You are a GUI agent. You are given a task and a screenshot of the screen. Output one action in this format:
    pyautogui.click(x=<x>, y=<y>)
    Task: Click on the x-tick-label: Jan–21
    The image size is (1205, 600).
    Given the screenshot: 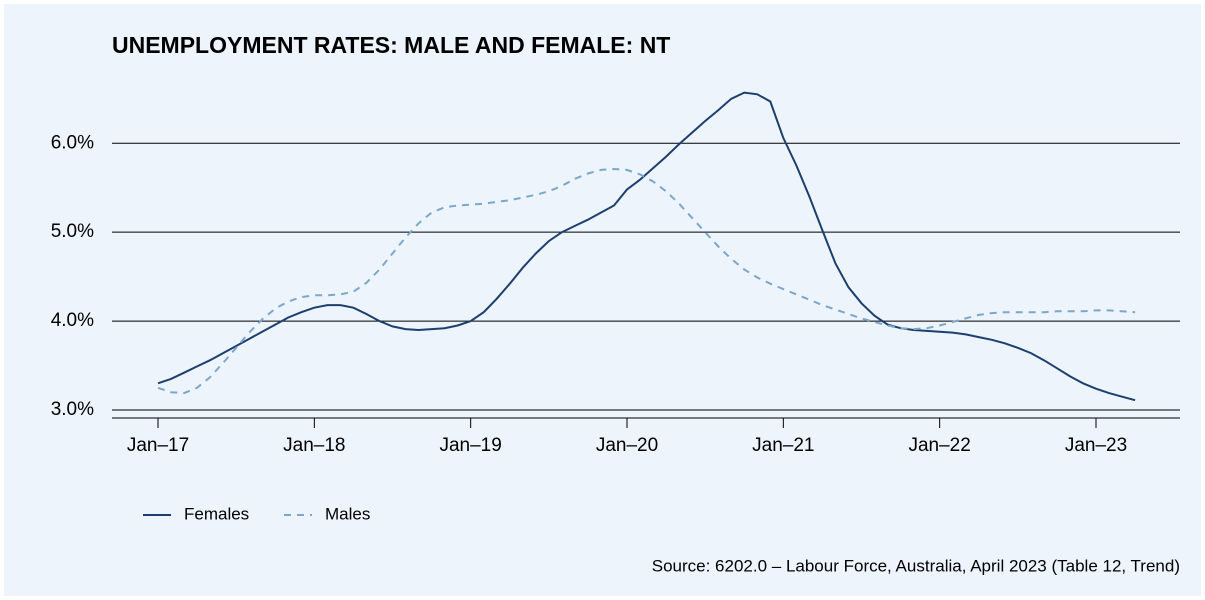 What is the action you would take?
    pyautogui.click(x=783, y=445)
    